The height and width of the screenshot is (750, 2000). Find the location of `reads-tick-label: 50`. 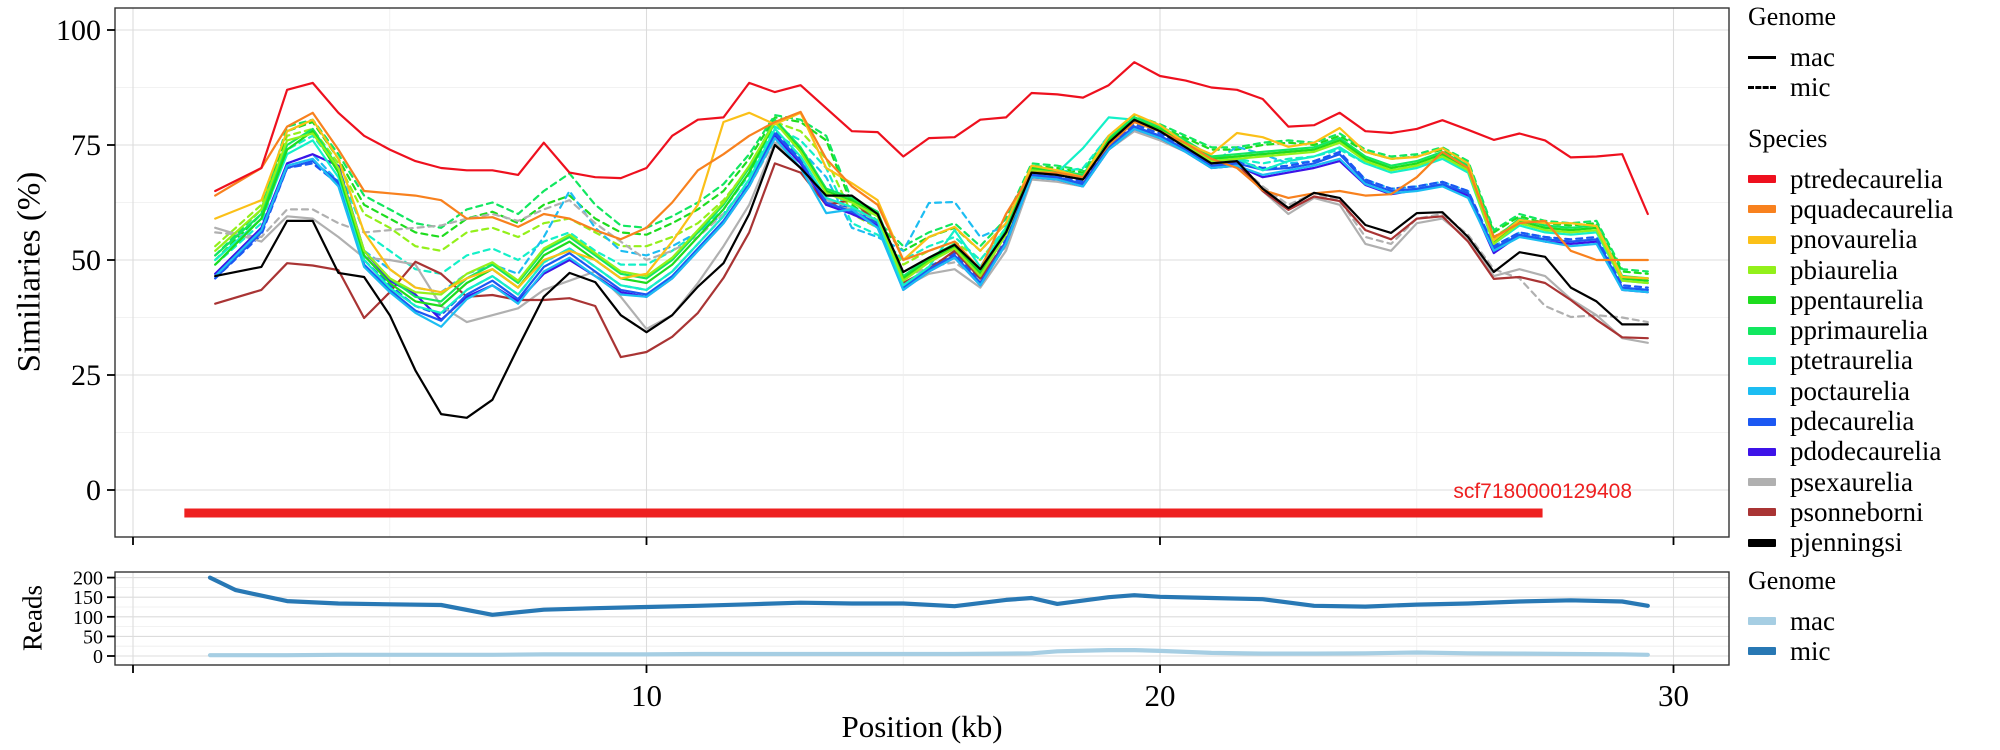

reads-tick-label: 50 is located at coordinates (93, 637).